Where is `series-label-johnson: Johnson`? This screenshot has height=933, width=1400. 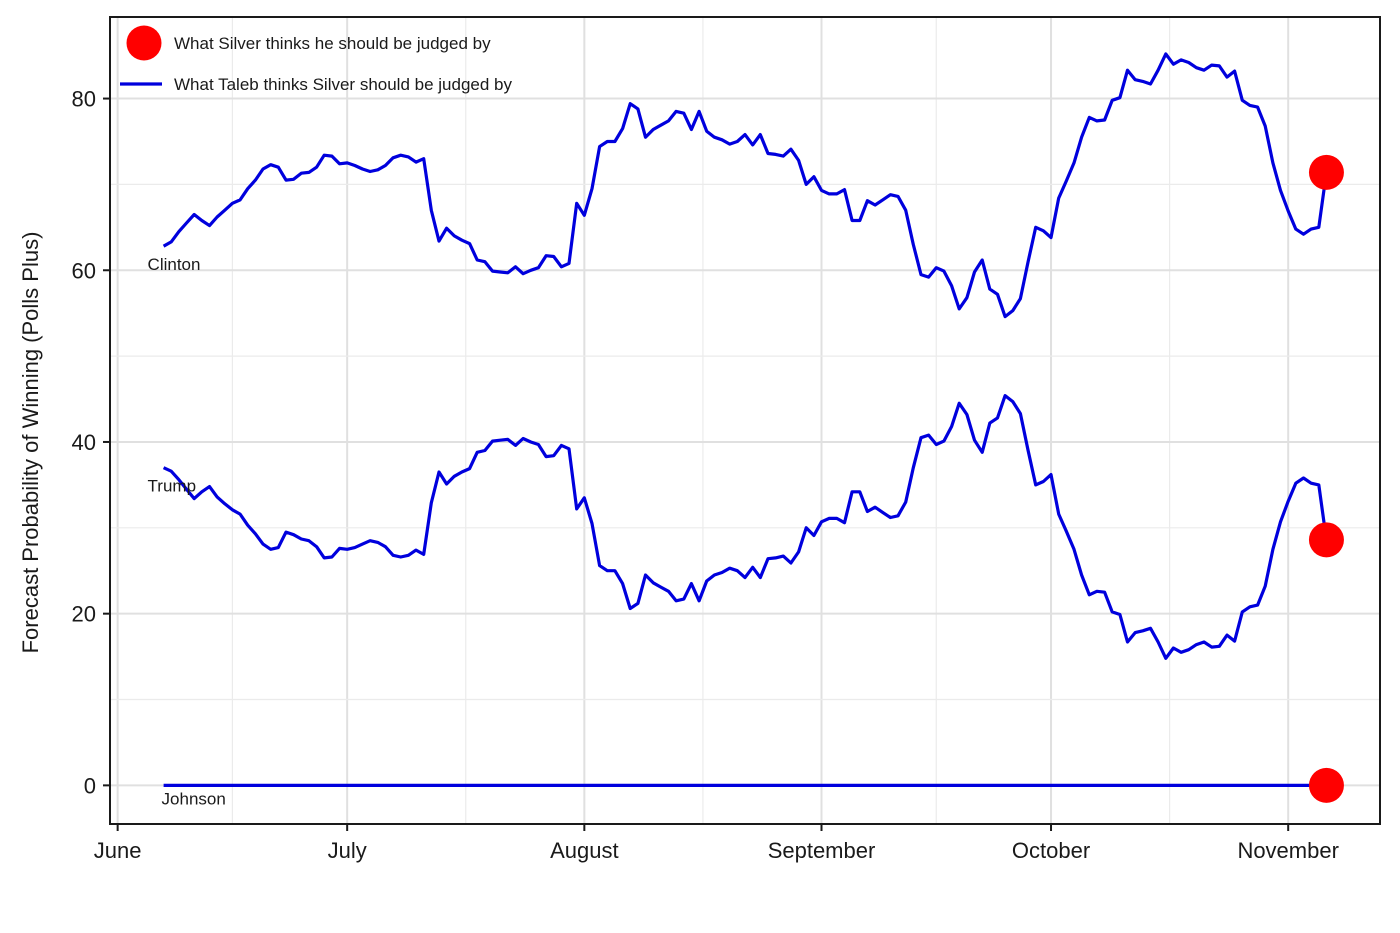
series-label-johnson: Johnson is located at coordinates (194, 798).